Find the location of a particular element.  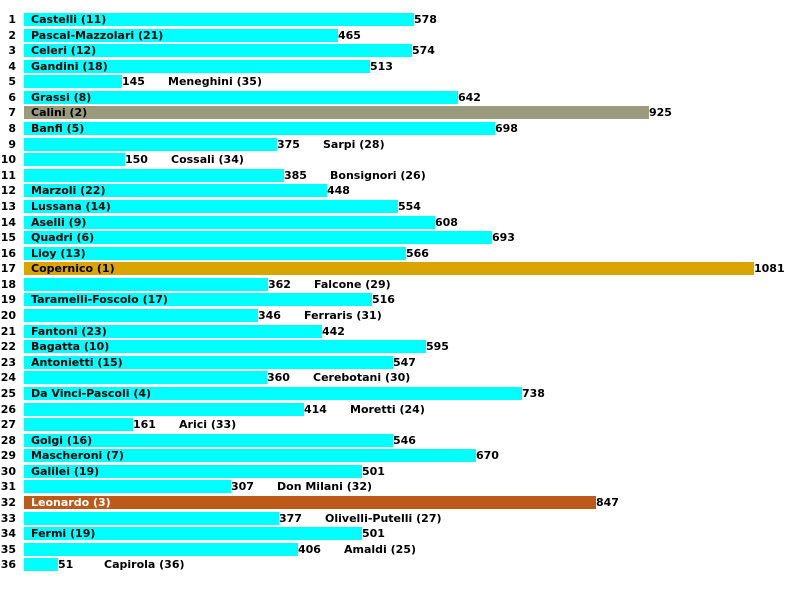

rank-label: 25 is located at coordinates (8, 393).